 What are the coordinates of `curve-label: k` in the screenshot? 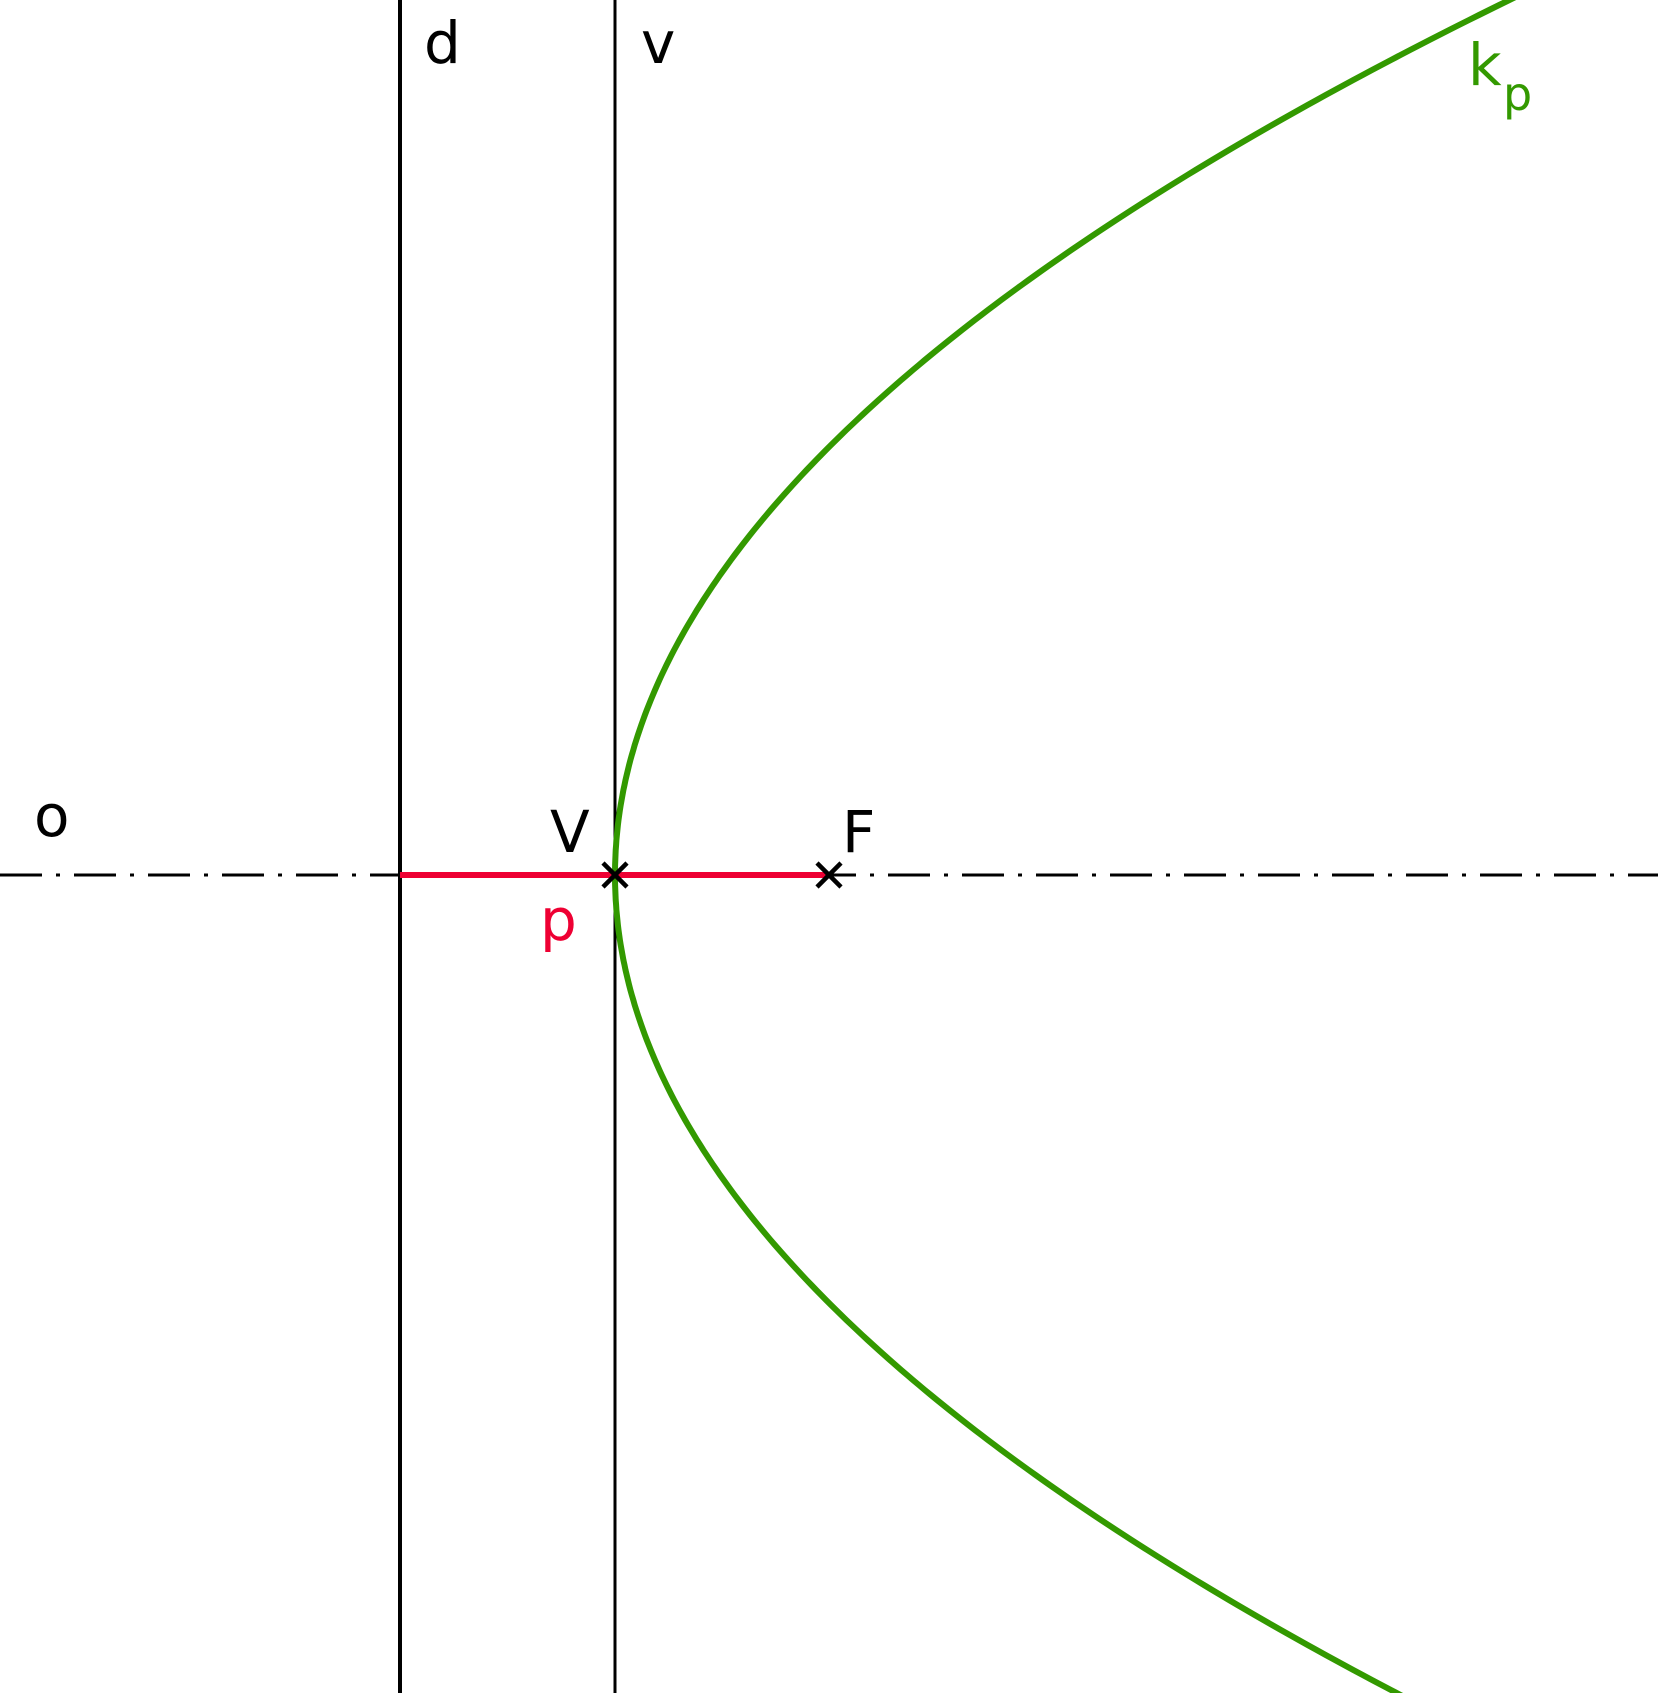 It's located at (1485, 65).